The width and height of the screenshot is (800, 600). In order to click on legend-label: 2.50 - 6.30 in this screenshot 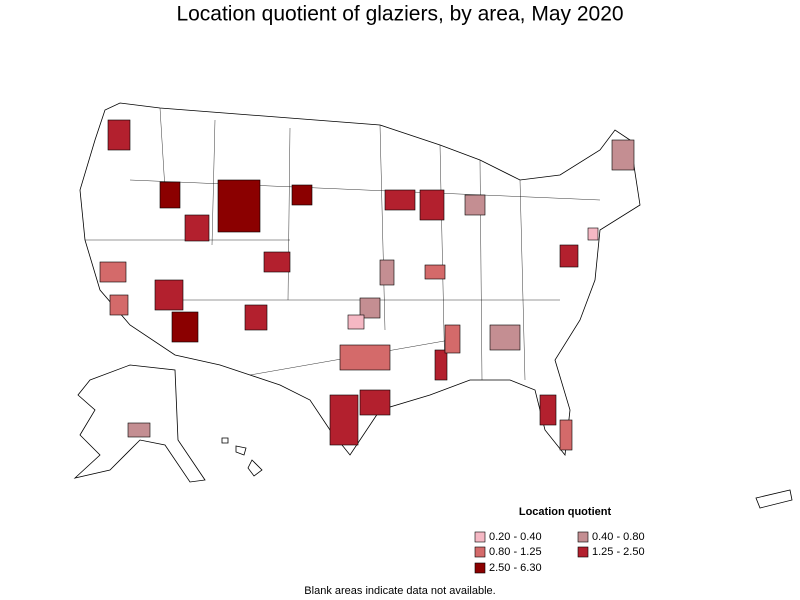, I will do `click(515, 568)`.